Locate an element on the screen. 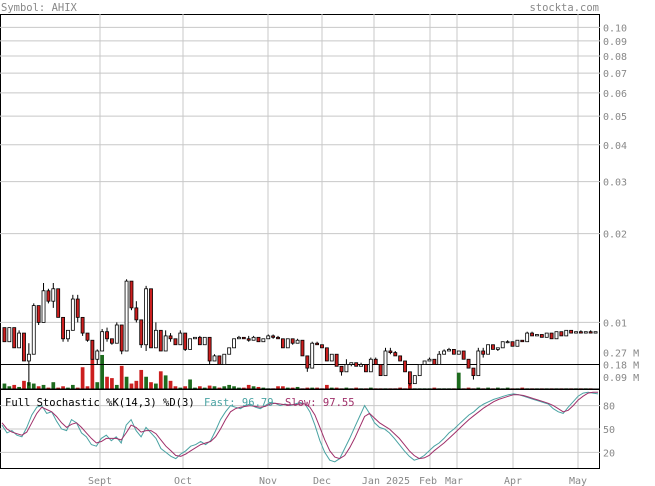 This screenshot has width=655, height=486. x-axis-label: May is located at coordinates (578, 481).